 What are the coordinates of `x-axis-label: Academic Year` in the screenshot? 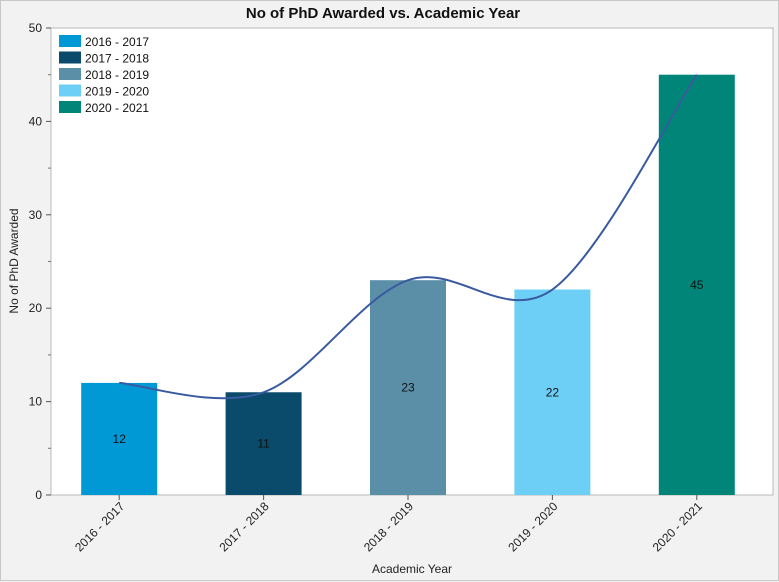 It's located at (412, 569).